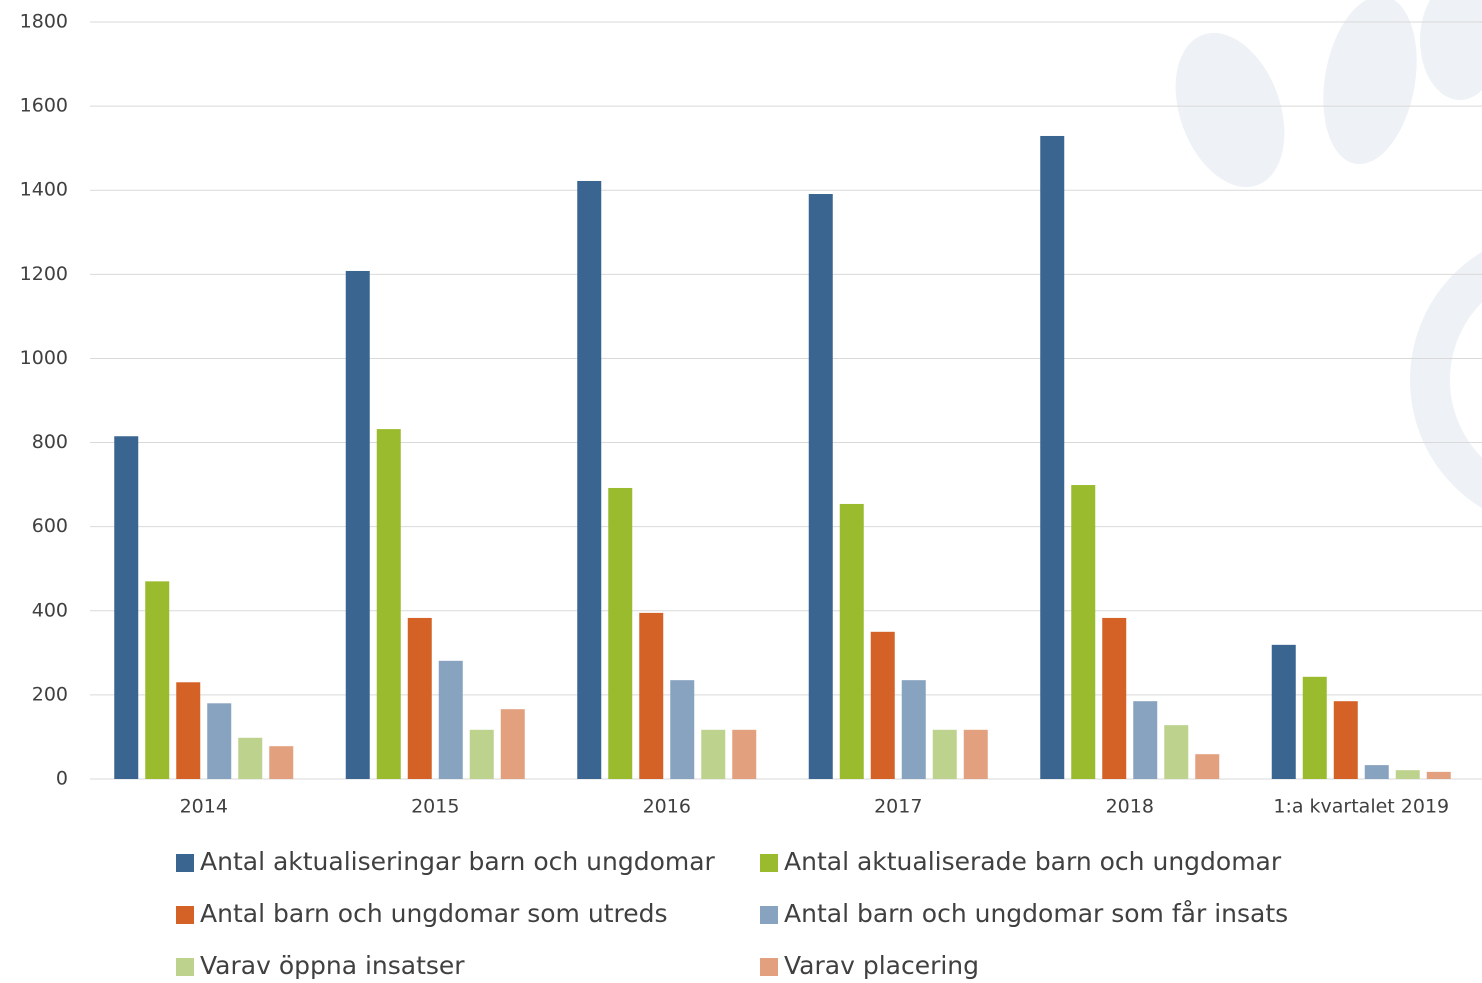  I want to click on y-tick-label: 800, so click(50, 442).